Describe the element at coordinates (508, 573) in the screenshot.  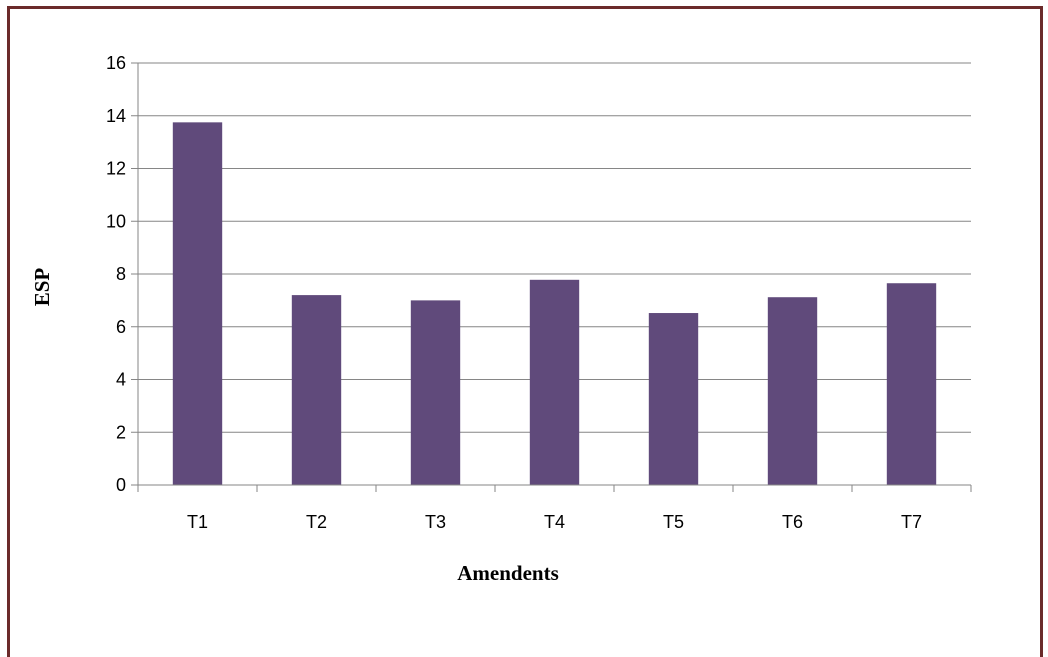
I see `x-axis-title: Amendents` at that location.